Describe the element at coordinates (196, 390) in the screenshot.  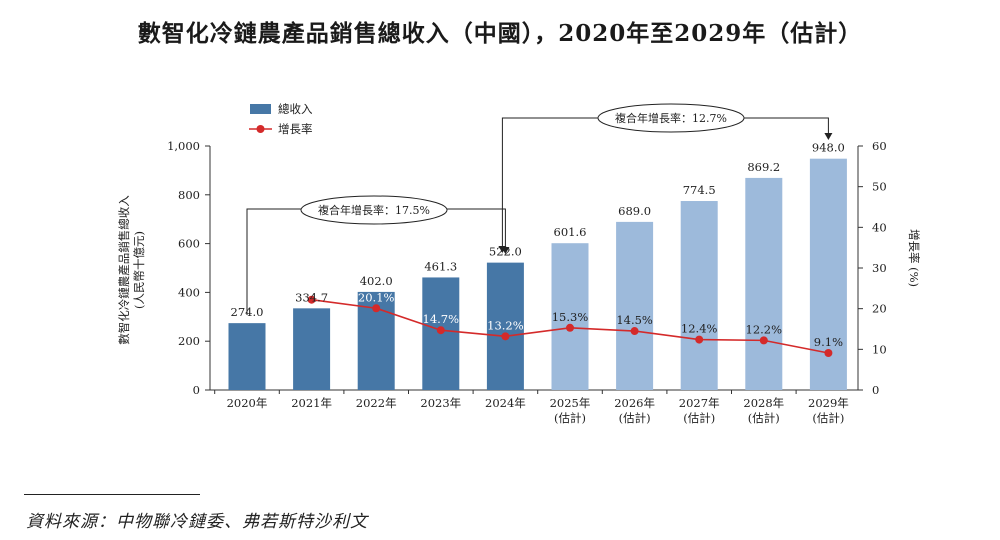
I see `y-tick-label: 0` at that location.